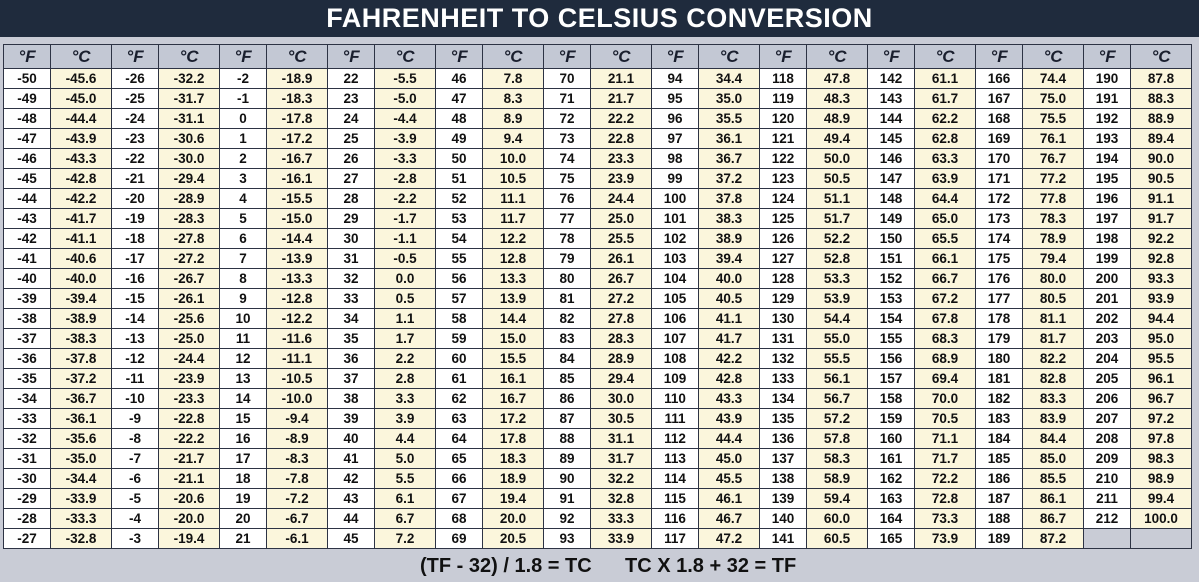 This screenshot has height=582, width=1199. Describe the element at coordinates (729, 298) in the screenshot. I see `celsius-cell: 40.5` at that location.